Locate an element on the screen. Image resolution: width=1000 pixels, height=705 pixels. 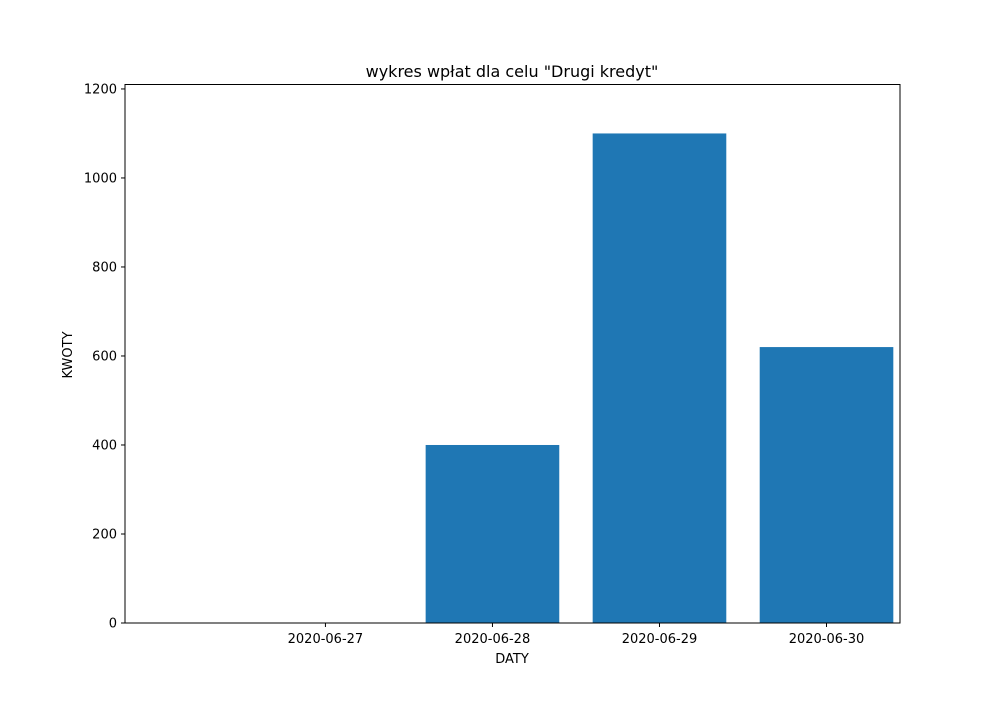
x-tick-label: 2020-06-30 is located at coordinates (827, 639).